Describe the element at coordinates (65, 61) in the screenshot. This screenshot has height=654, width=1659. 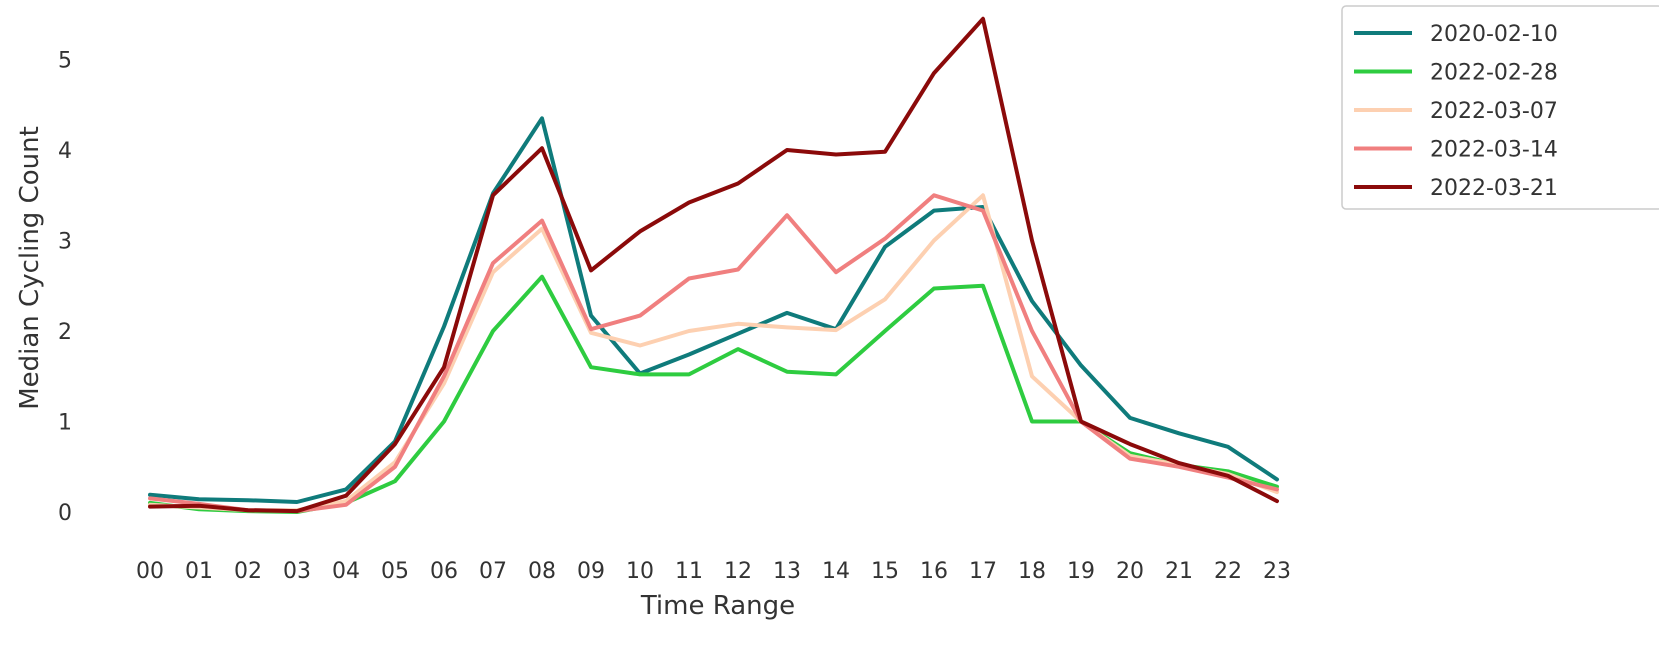
I see `y-tick-label: 5` at that location.